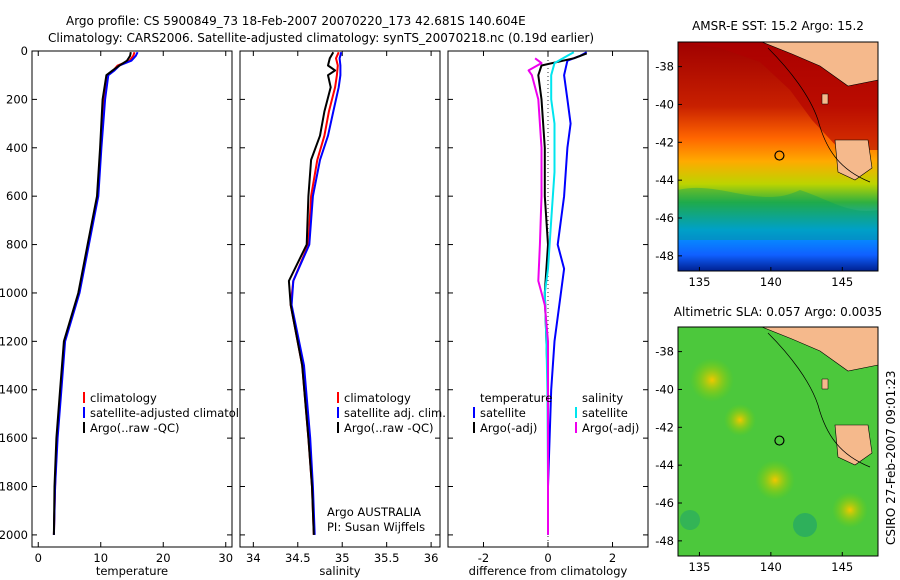 Image resolution: width=900 pixels, height=580 pixels. What do you see at coordinates (100, 558) in the screenshot?
I see `x-tick-label: 10` at bounding box center [100, 558].